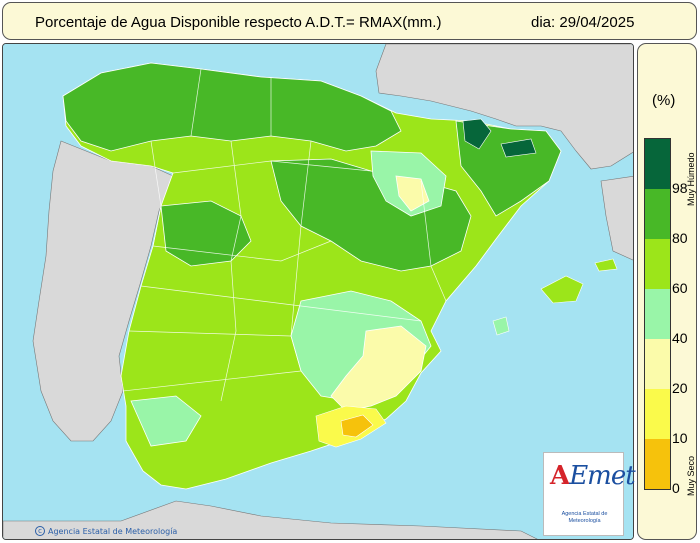 Image resolution: width=700 pixels, height=543 pixels. I want to click on legend-unit: (%), so click(664, 100).